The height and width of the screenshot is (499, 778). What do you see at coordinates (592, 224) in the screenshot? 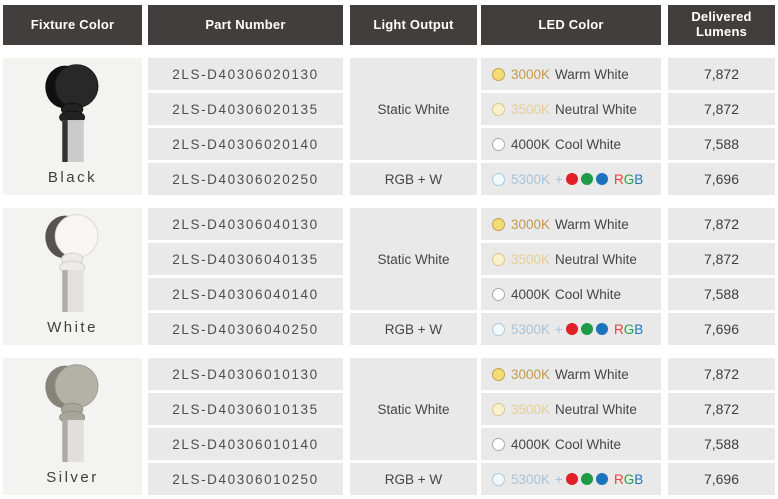
I see `led-color-name: Warm White` at bounding box center [592, 224].